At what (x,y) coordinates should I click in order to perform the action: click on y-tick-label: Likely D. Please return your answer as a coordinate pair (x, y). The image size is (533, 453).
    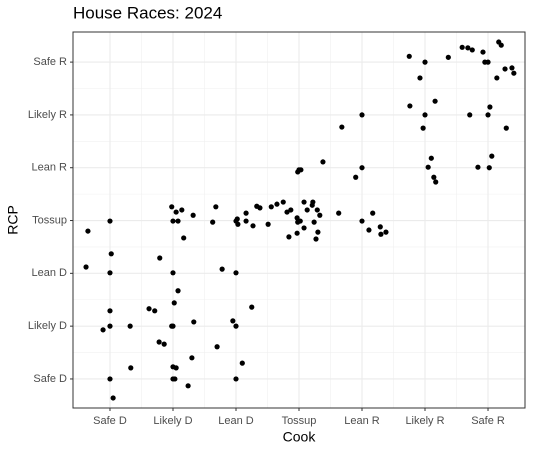
    Looking at the image, I should click on (47, 326).